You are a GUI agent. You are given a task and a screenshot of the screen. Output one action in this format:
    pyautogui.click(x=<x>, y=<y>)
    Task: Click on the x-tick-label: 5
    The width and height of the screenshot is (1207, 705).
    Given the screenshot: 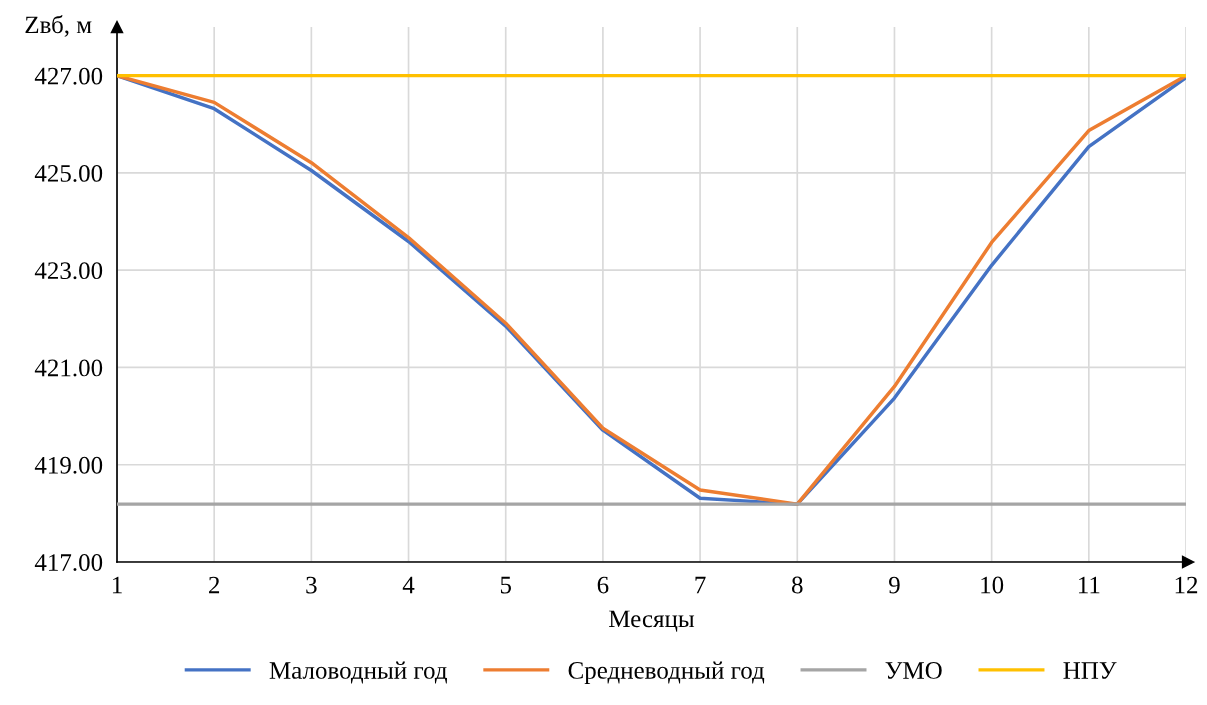 What is the action you would take?
    pyautogui.click(x=505, y=585)
    